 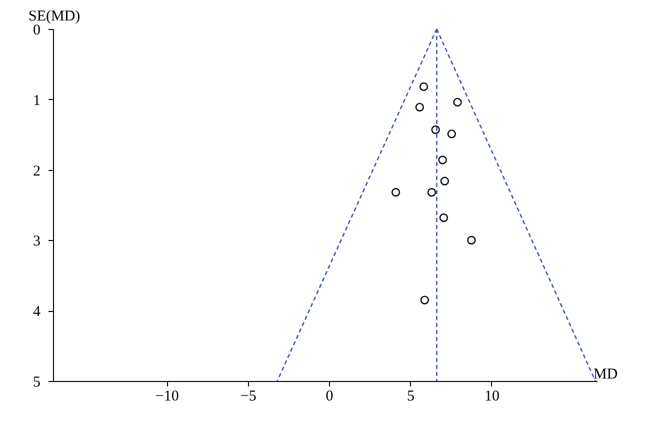 What do you see at coordinates (606, 374) in the screenshot?
I see `x-axis-title: MD` at bounding box center [606, 374].